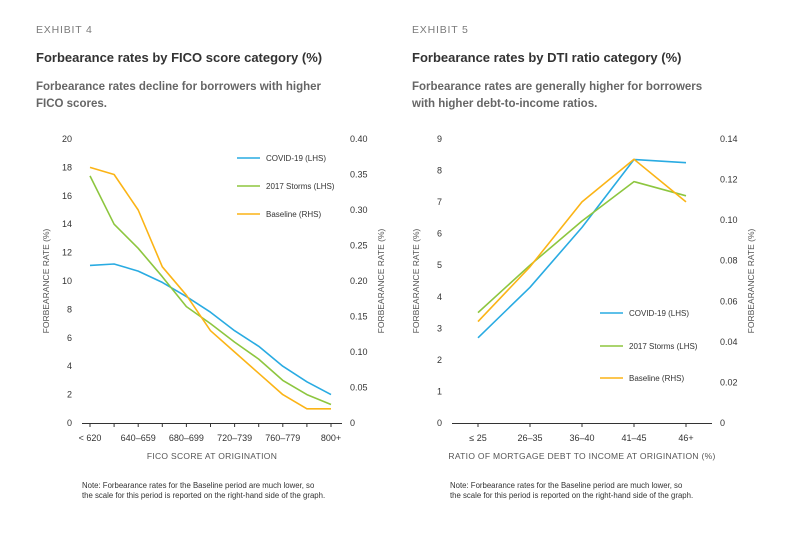 Image resolution: width=800 pixels, height=540 pixels. Describe the element at coordinates (359, 281) in the screenshot. I see `y-tick-right: 0.20` at that location.